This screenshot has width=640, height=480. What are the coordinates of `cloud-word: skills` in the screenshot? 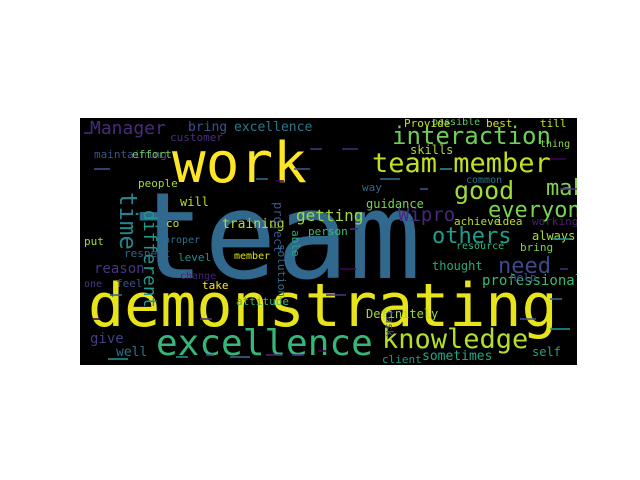 It's located at (432, 150).